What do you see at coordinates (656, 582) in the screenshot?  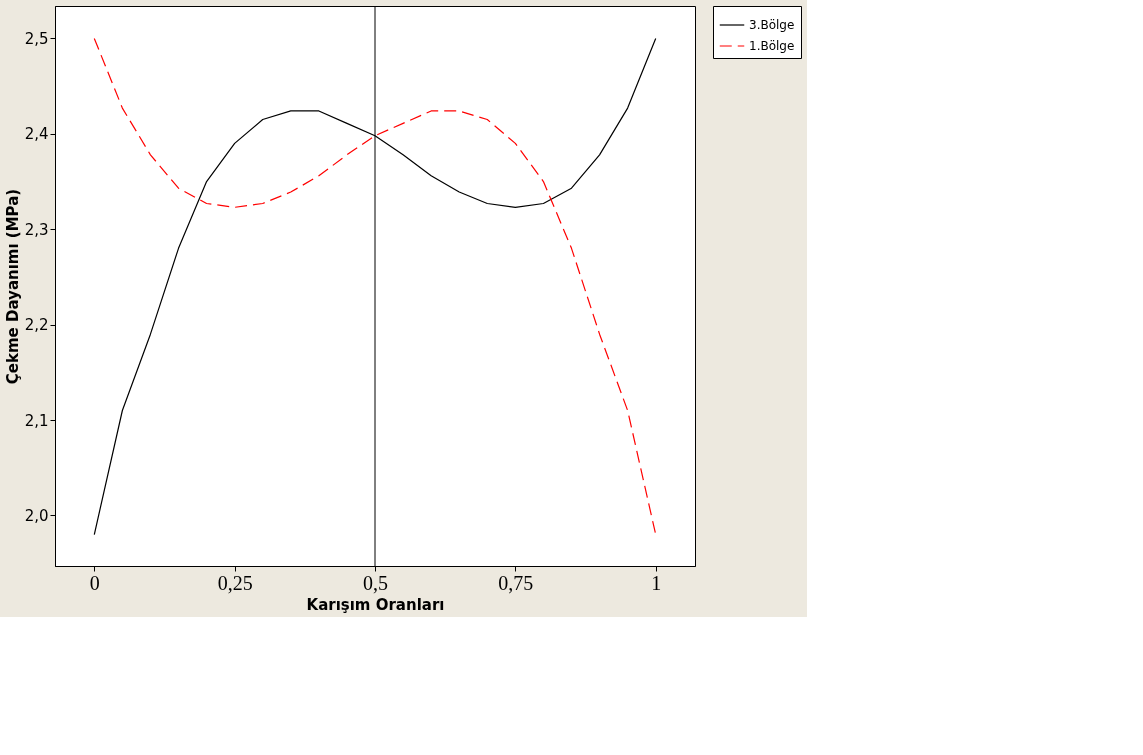 I see `x-tick-label: 1` at bounding box center [656, 582].